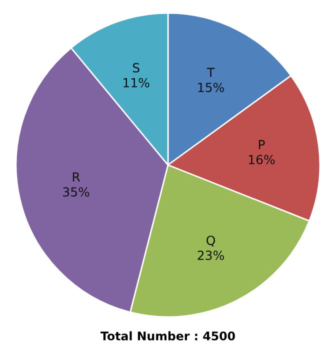 The image size is (336, 350). I want to click on data-label: 11%, so click(137, 83).